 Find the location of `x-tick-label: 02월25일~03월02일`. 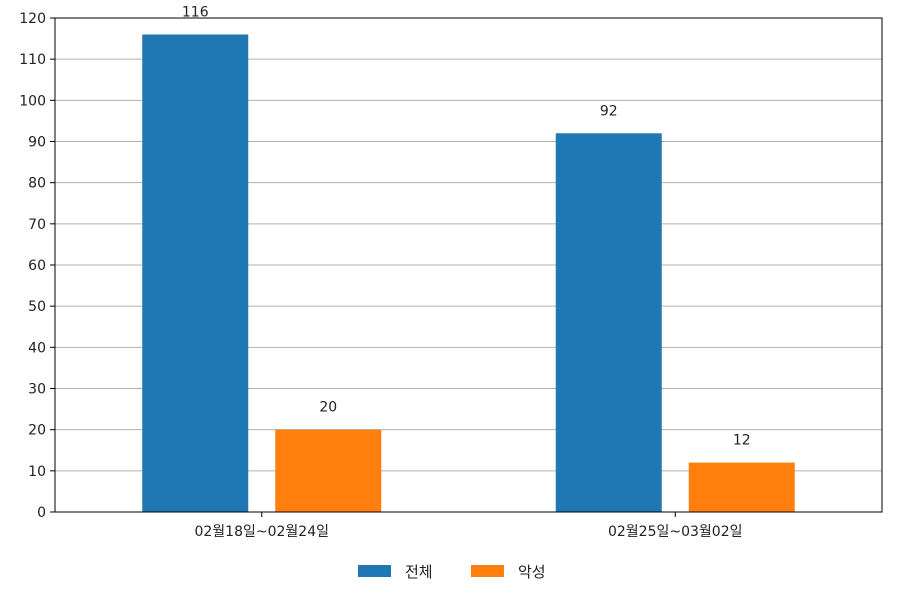

x-tick-label: 02월25일~03월02일 is located at coordinates (675, 532).